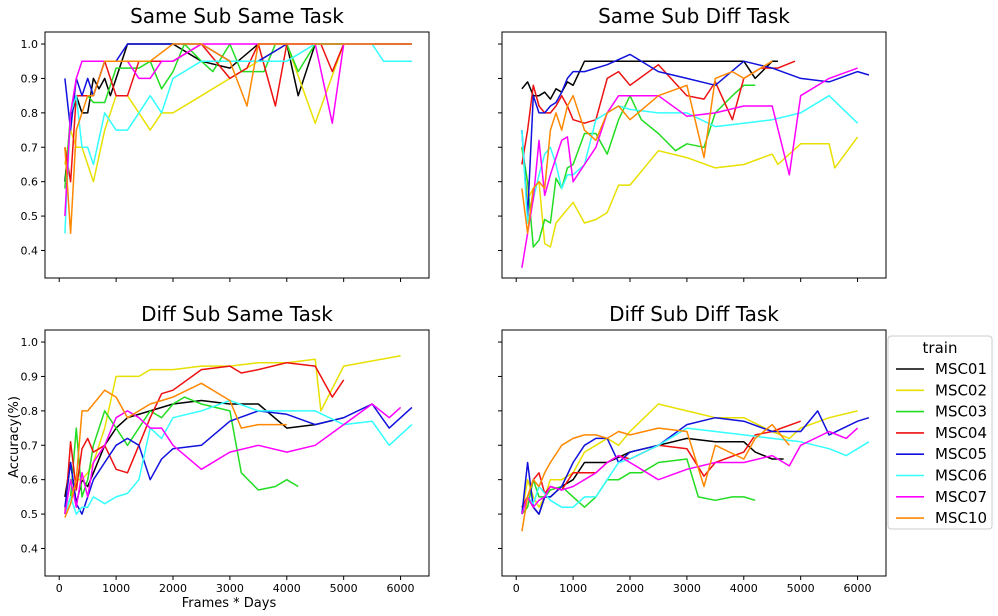 The width and height of the screenshot is (998, 616). What do you see at coordinates (961, 518) in the screenshot?
I see `legend-label: MSC10` at bounding box center [961, 518].